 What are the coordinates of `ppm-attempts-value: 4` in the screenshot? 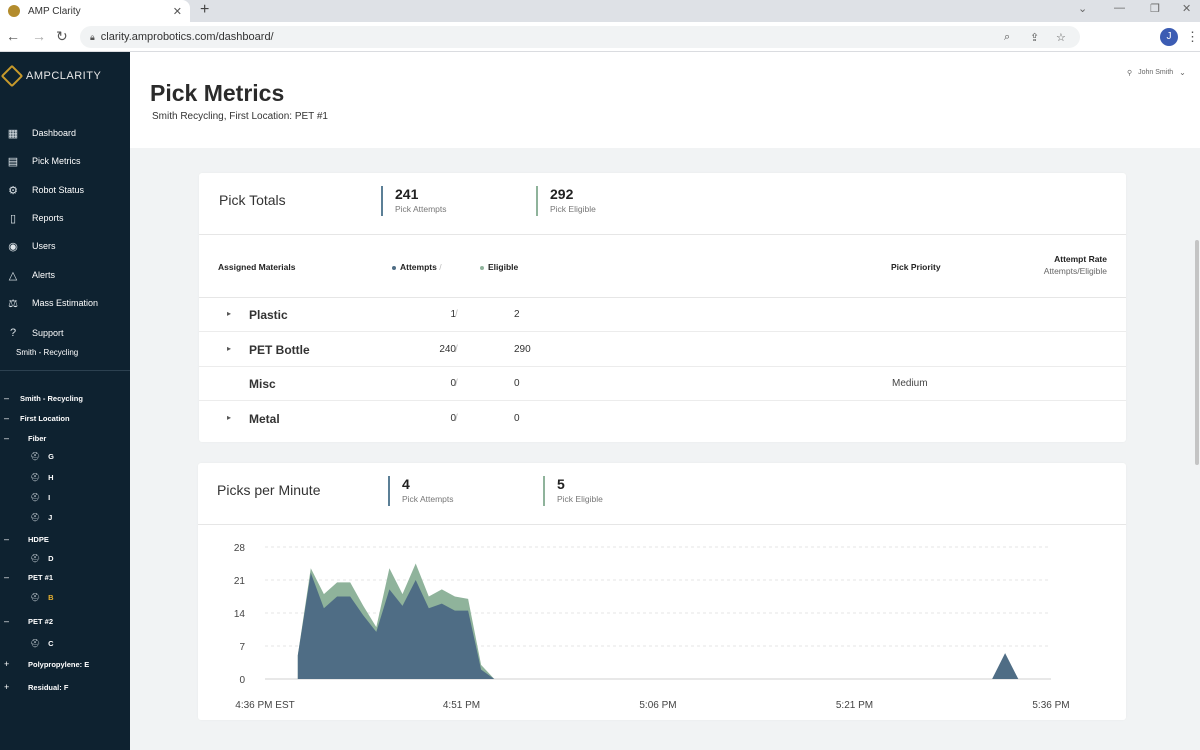 It's located at (406, 484).